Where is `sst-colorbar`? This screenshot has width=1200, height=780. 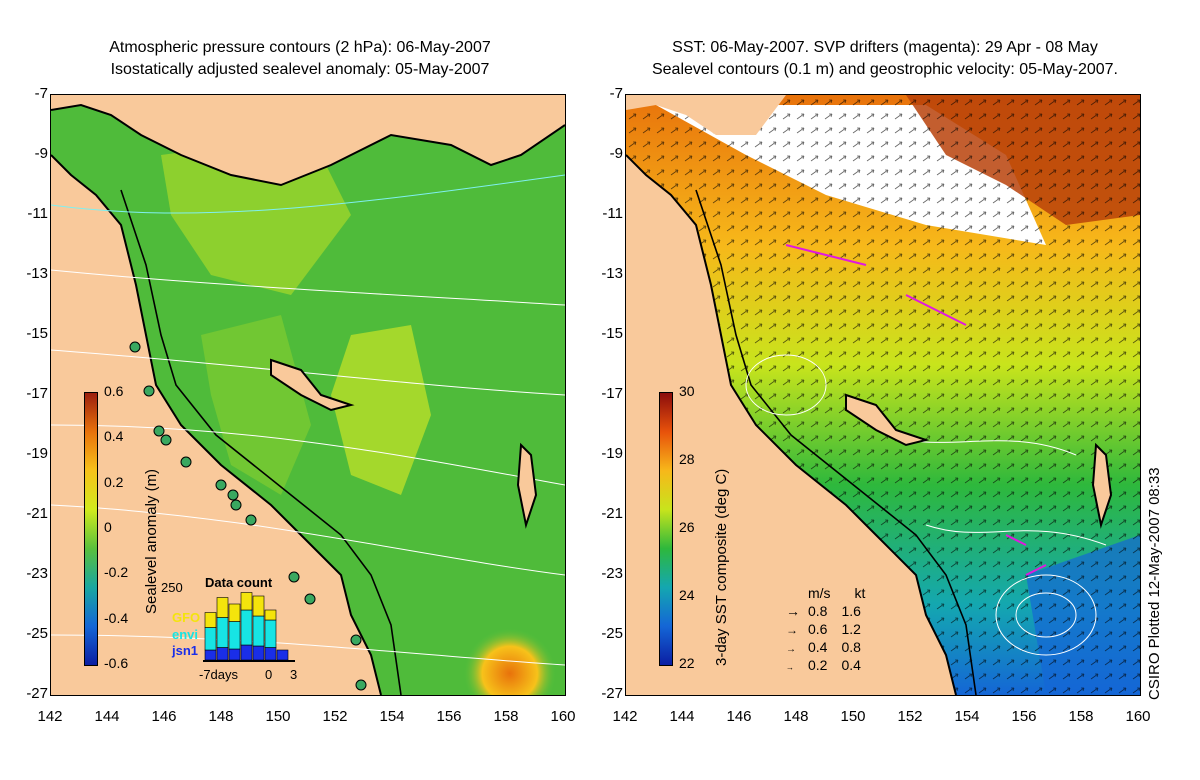 sst-colorbar is located at coordinates (666, 529).